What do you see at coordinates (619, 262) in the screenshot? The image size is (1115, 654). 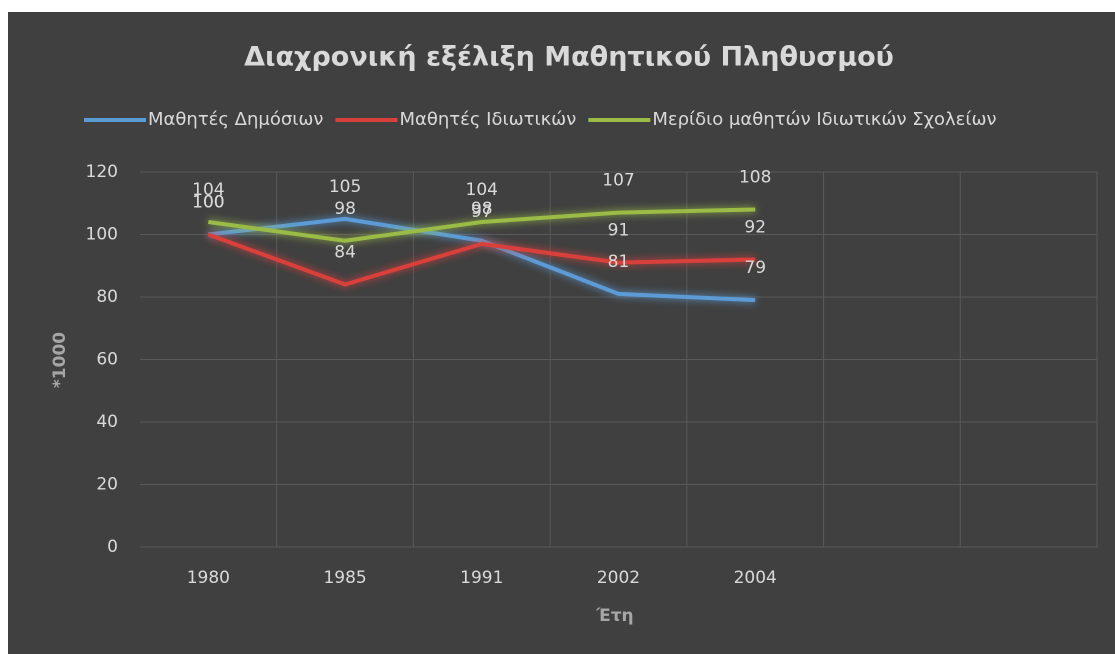 I see `data-label: 81` at bounding box center [619, 262].